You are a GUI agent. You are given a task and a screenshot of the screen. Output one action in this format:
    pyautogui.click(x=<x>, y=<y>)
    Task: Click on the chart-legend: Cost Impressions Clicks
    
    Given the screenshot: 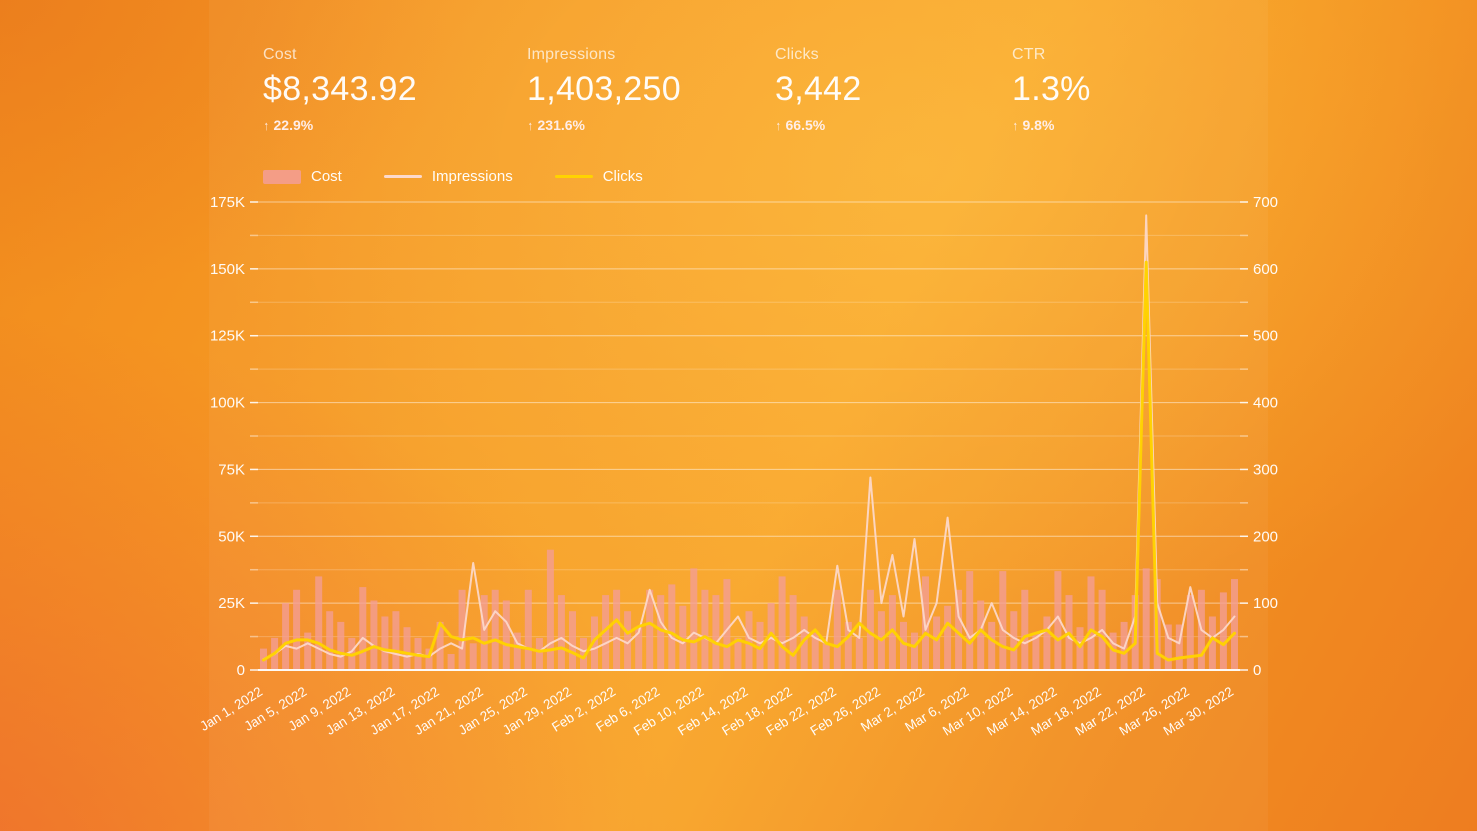 What is the action you would take?
    pyautogui.click(x=453, y=176)
    